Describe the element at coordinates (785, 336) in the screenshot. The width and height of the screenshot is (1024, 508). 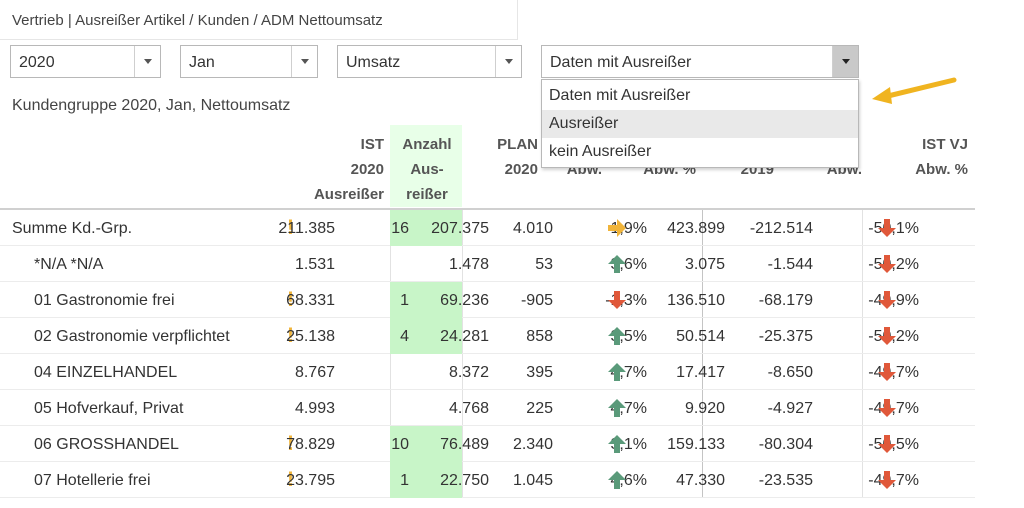
I see `cell-abw-vj: -25.375` at that location.